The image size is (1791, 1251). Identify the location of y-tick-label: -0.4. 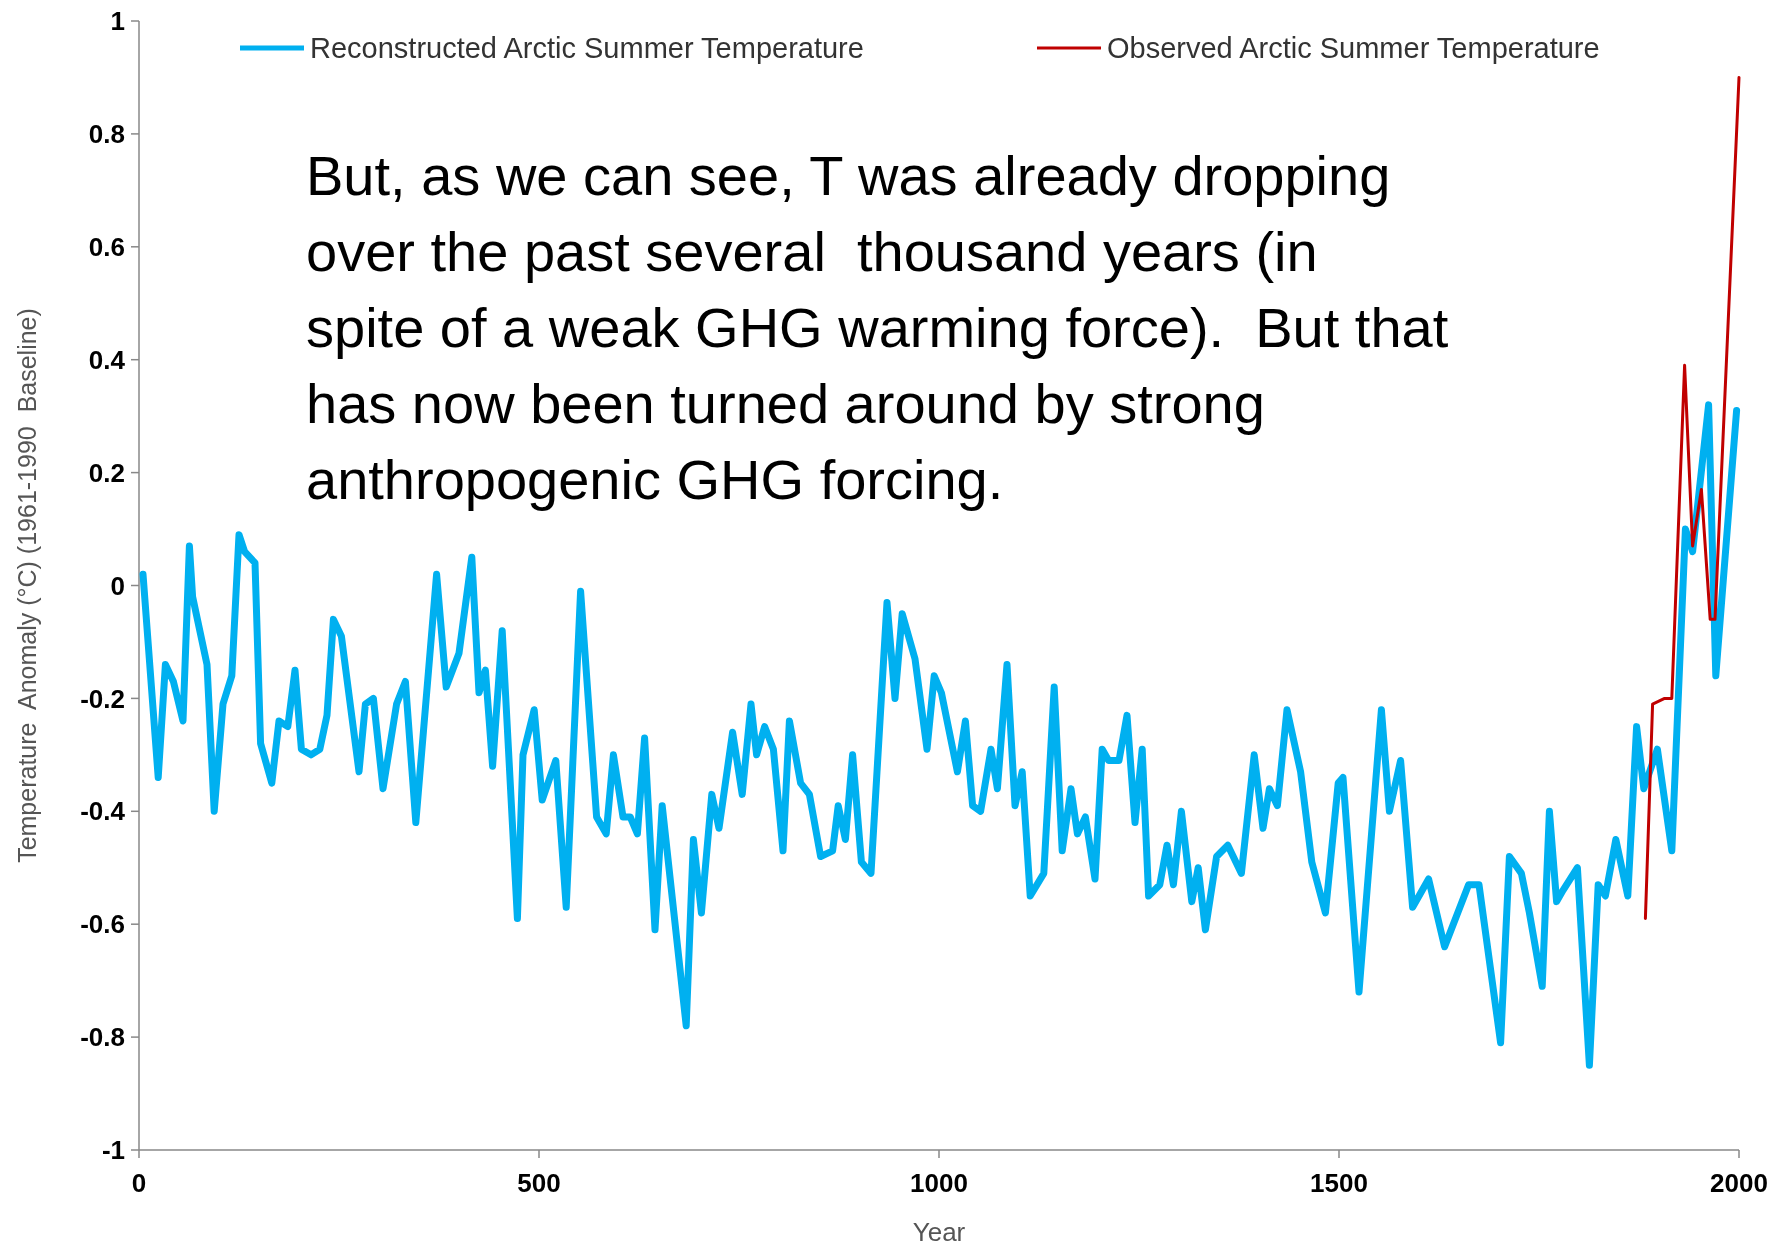
(103, 811).